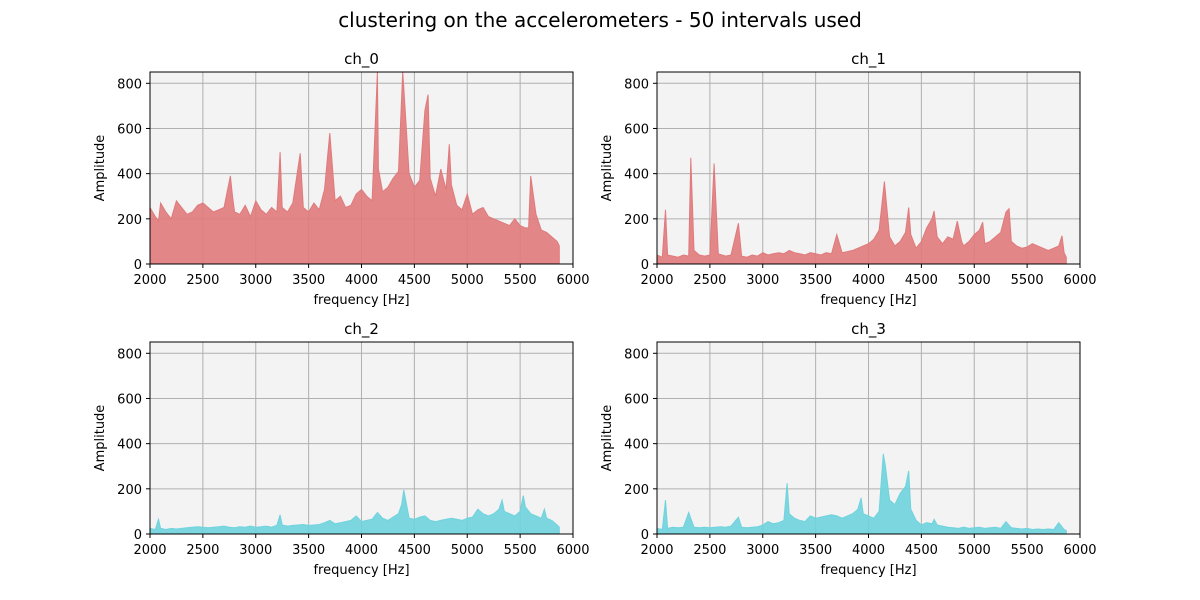  Describe the element at coordinates (868, 59) in the screenshot. I see `subplot-title: ch_1` at that location.